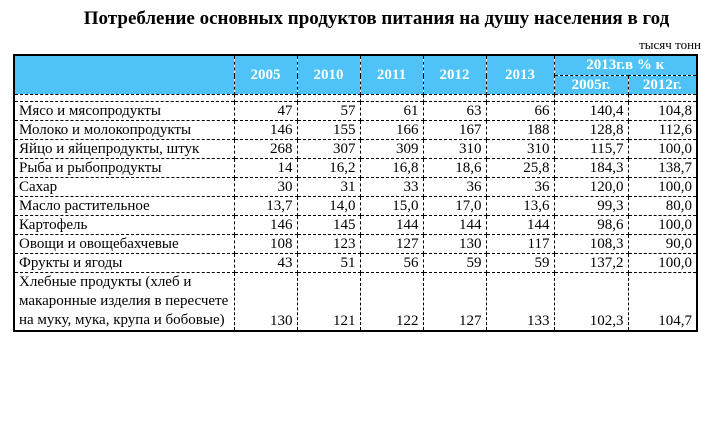 The image size is (717, 428). What do you see at coordinates (520, 74) in the screenshot?
I see `header-year: 2013` at bounding box center [520, 74].